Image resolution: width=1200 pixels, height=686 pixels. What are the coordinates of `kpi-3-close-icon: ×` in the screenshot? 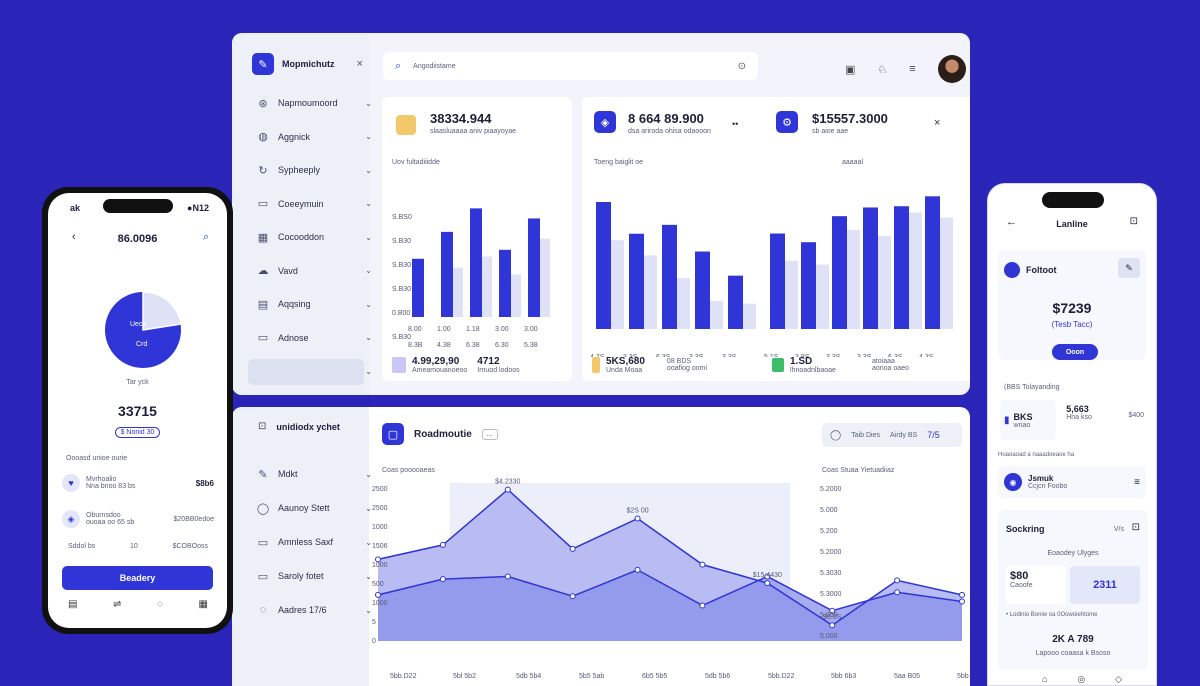 It's located at (937, 123).